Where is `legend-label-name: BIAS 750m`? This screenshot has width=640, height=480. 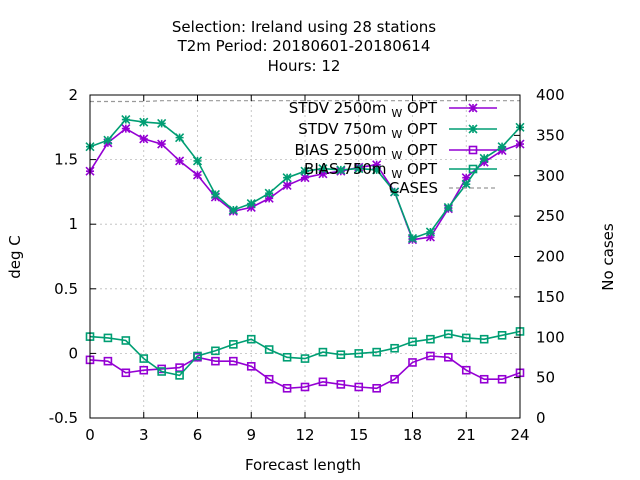 legend-label-name: BIAS 750m is located at coordinates (347, 169).